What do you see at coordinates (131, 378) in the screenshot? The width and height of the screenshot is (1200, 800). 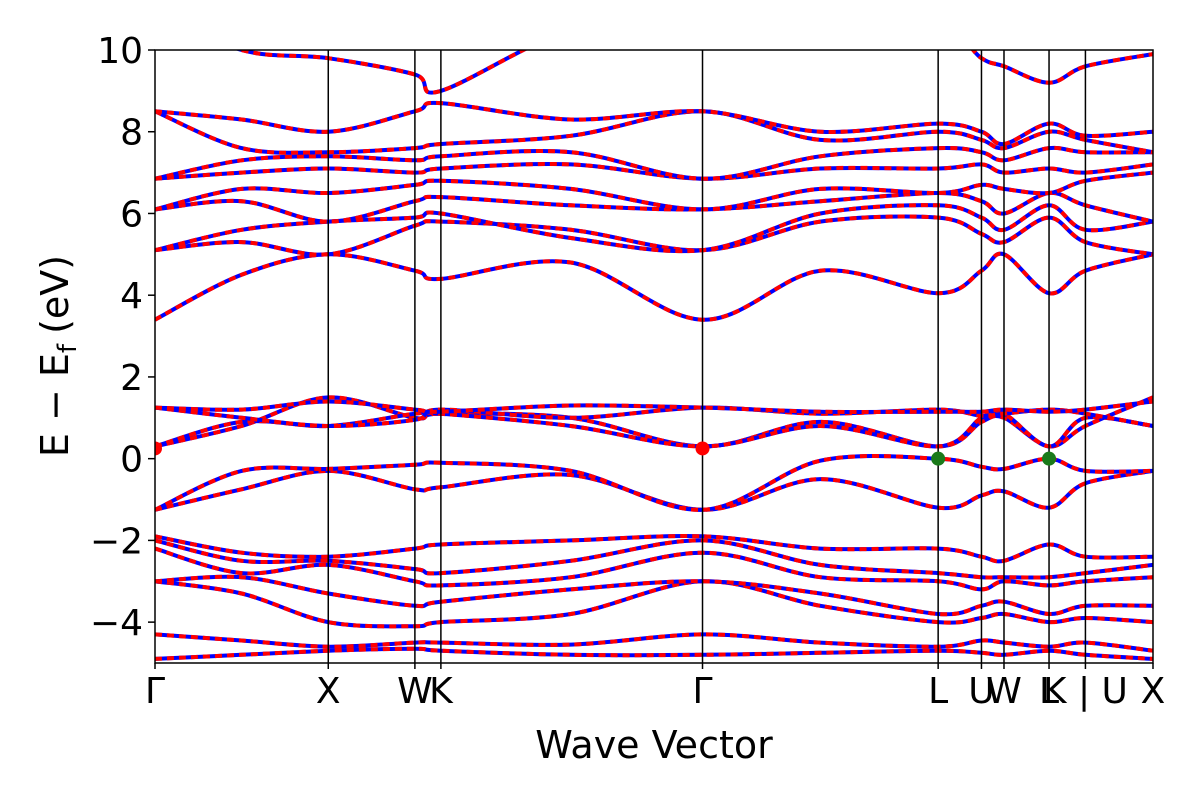 I see `y-tick-label: 2` at bounding box center [131, 378].